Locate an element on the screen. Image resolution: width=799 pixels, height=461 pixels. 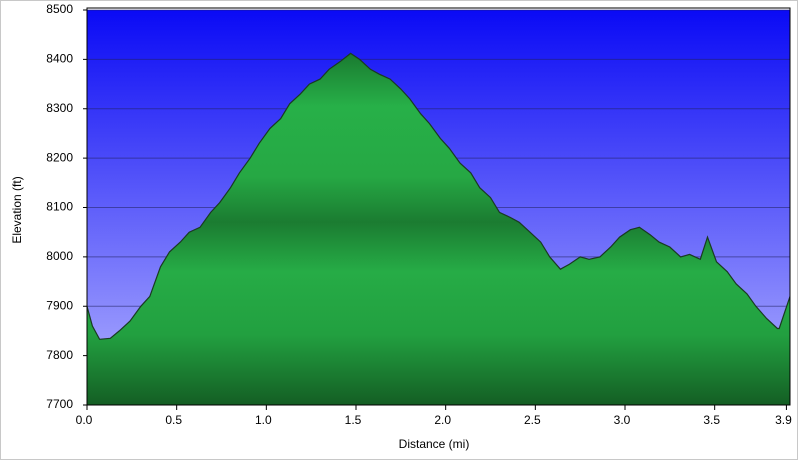
x-tick-label: 0.0 is located at coordinates (84, 420).